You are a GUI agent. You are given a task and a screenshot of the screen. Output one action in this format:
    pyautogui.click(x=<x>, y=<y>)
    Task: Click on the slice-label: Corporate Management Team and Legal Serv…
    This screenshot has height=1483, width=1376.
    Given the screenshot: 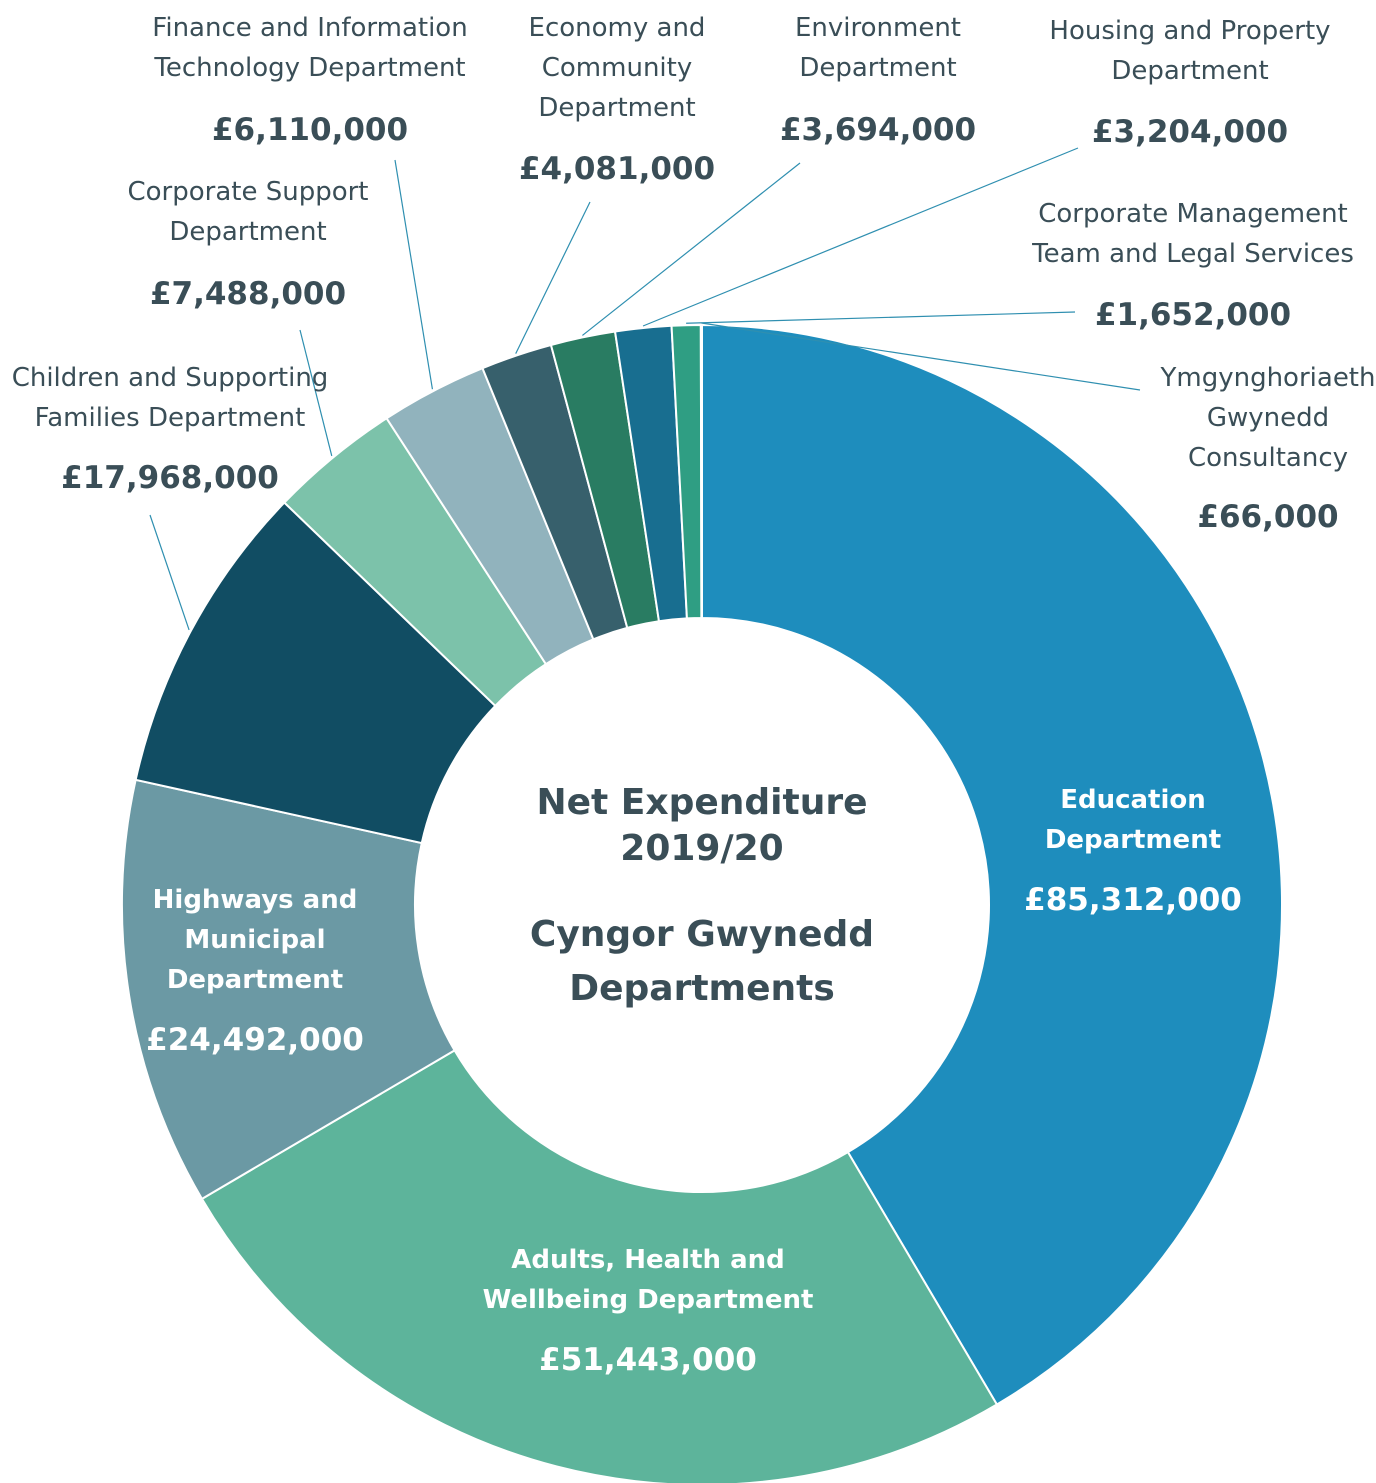 What is the action you would take?
    pyautogui.click(x=1193, y=234)
    